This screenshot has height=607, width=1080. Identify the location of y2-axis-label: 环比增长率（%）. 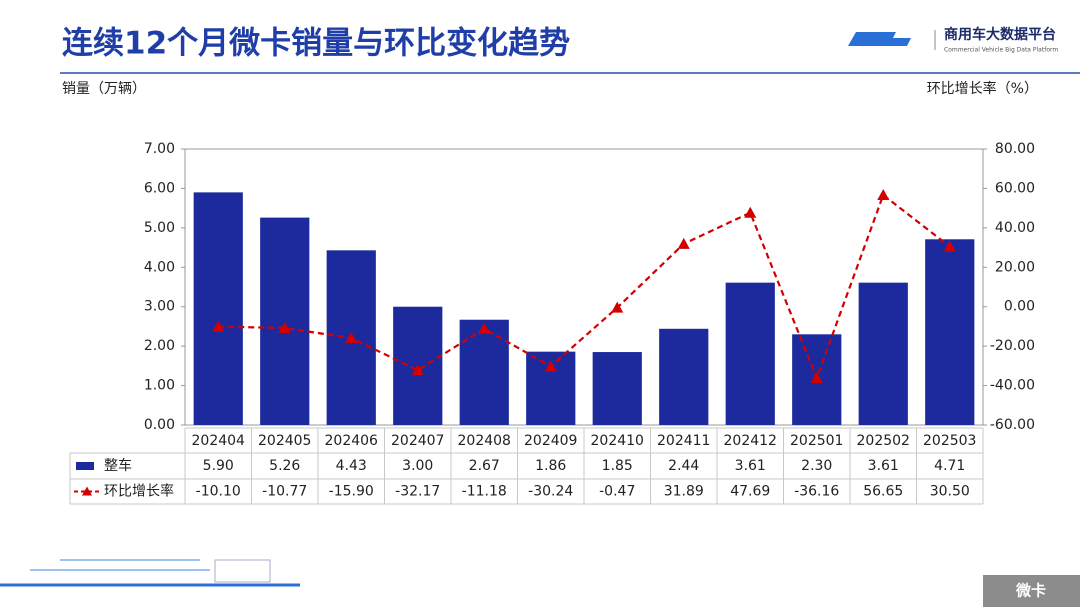
(982, 88).